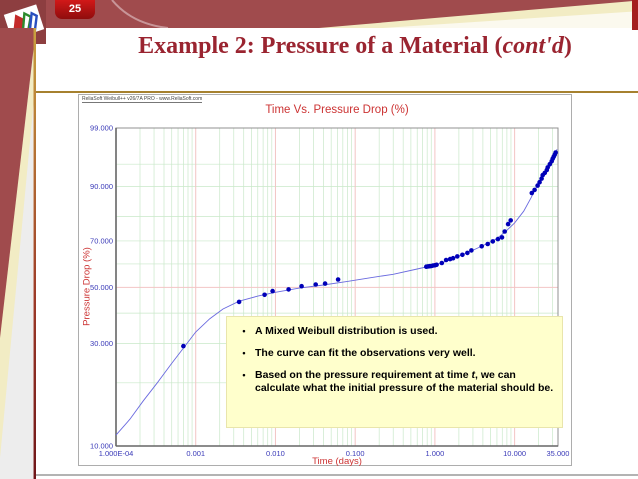  I want to click on header-banner, so click(319, 14).